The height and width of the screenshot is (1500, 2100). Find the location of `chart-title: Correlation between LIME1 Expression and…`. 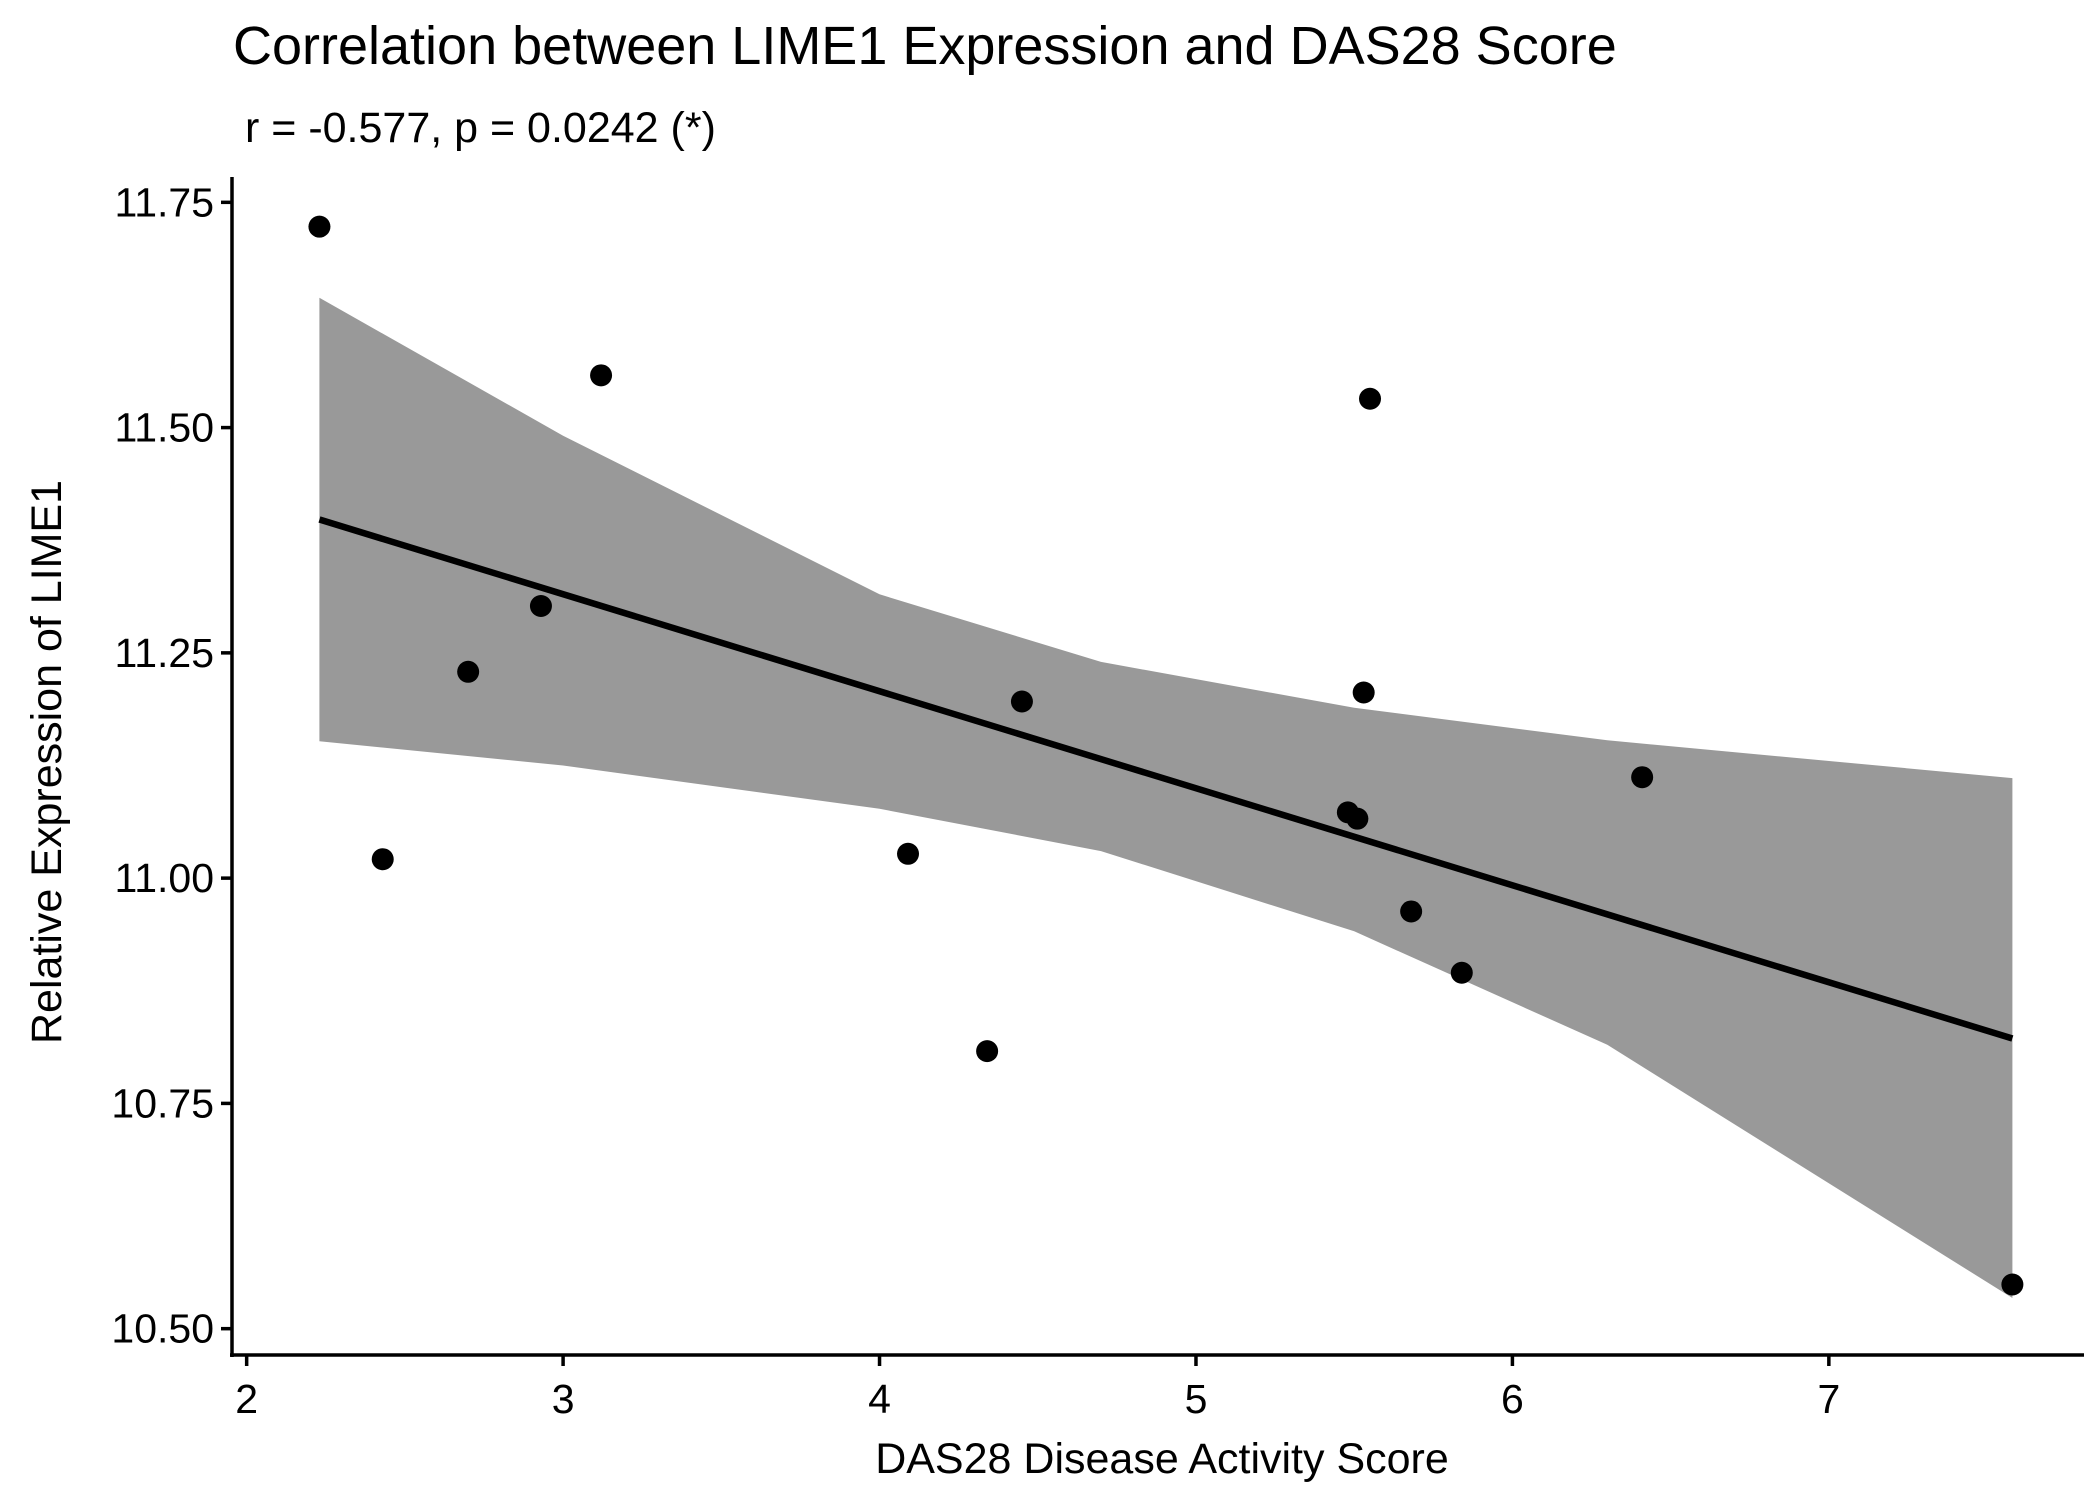

chart-title: Correlation between LIME1 Expression and… is located at coordinates (925, 46).